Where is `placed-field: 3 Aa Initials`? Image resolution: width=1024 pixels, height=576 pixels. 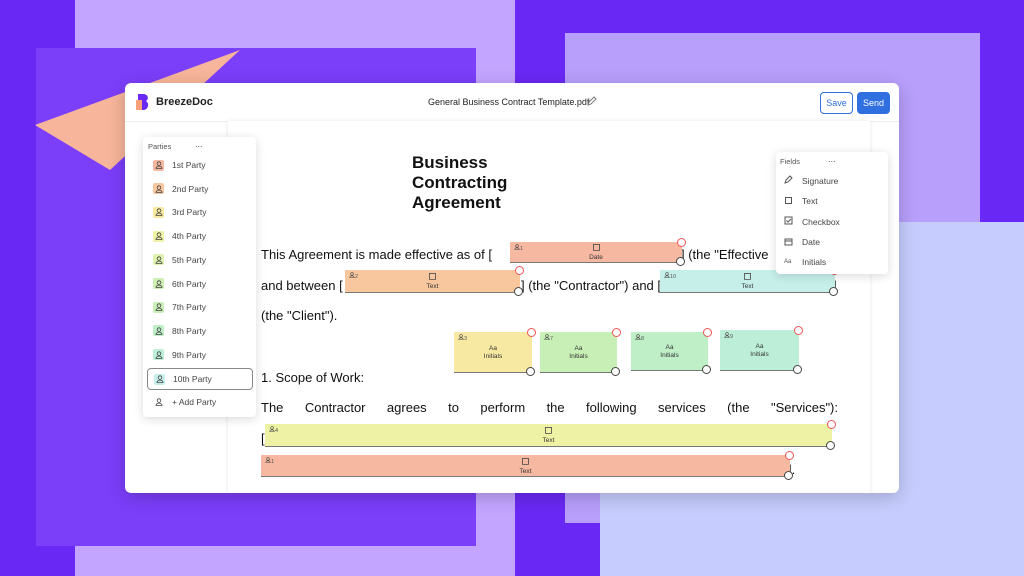
placed-field: 3 Aa Initials is located at coordinates (495, 352).